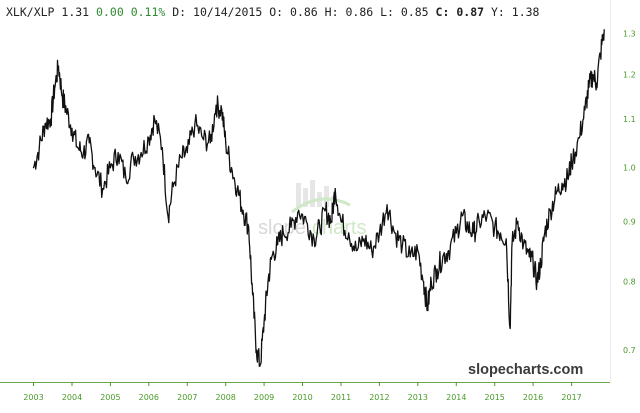  I want to click on y-tick-label: 0.8, so click(629, 282).